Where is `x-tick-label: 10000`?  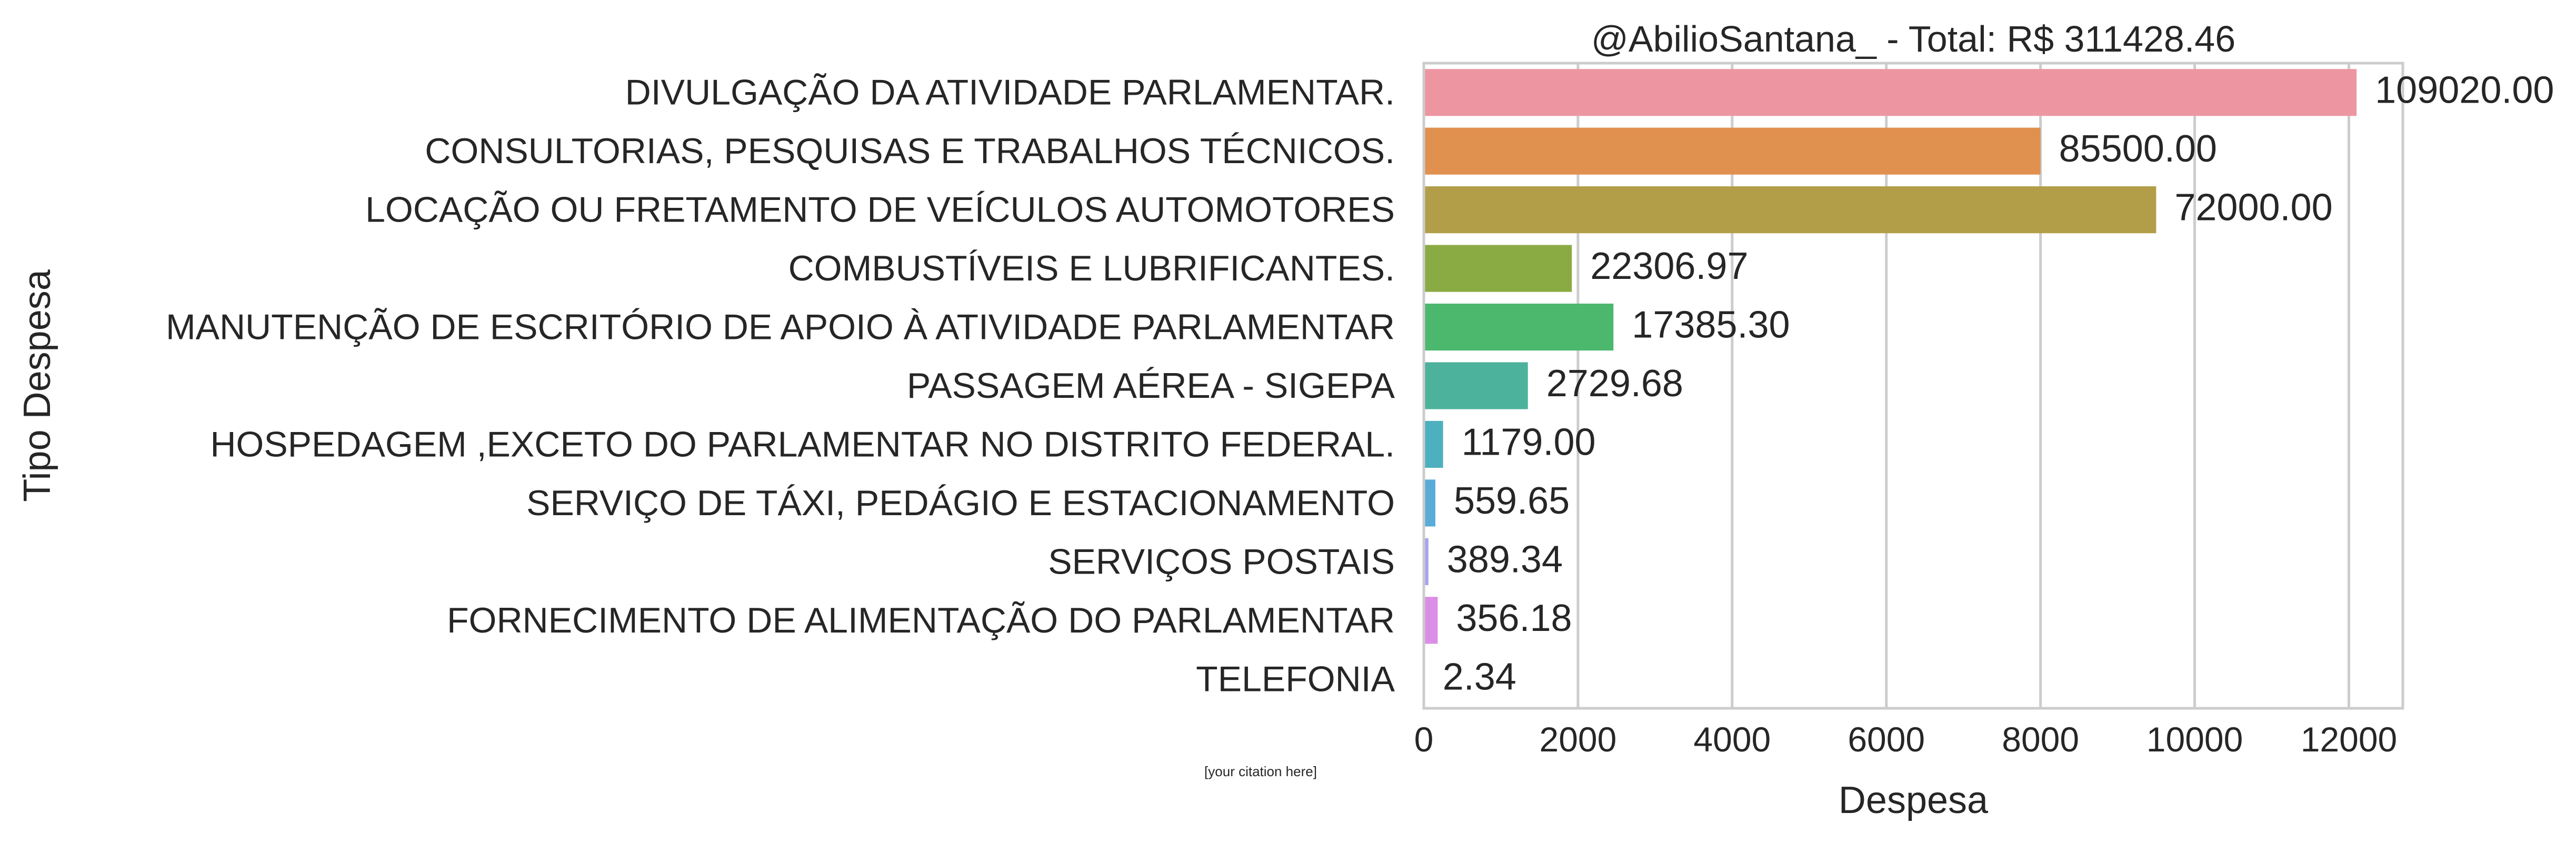 x-tick-label: 10000 is located at coordinates (2195, 739).